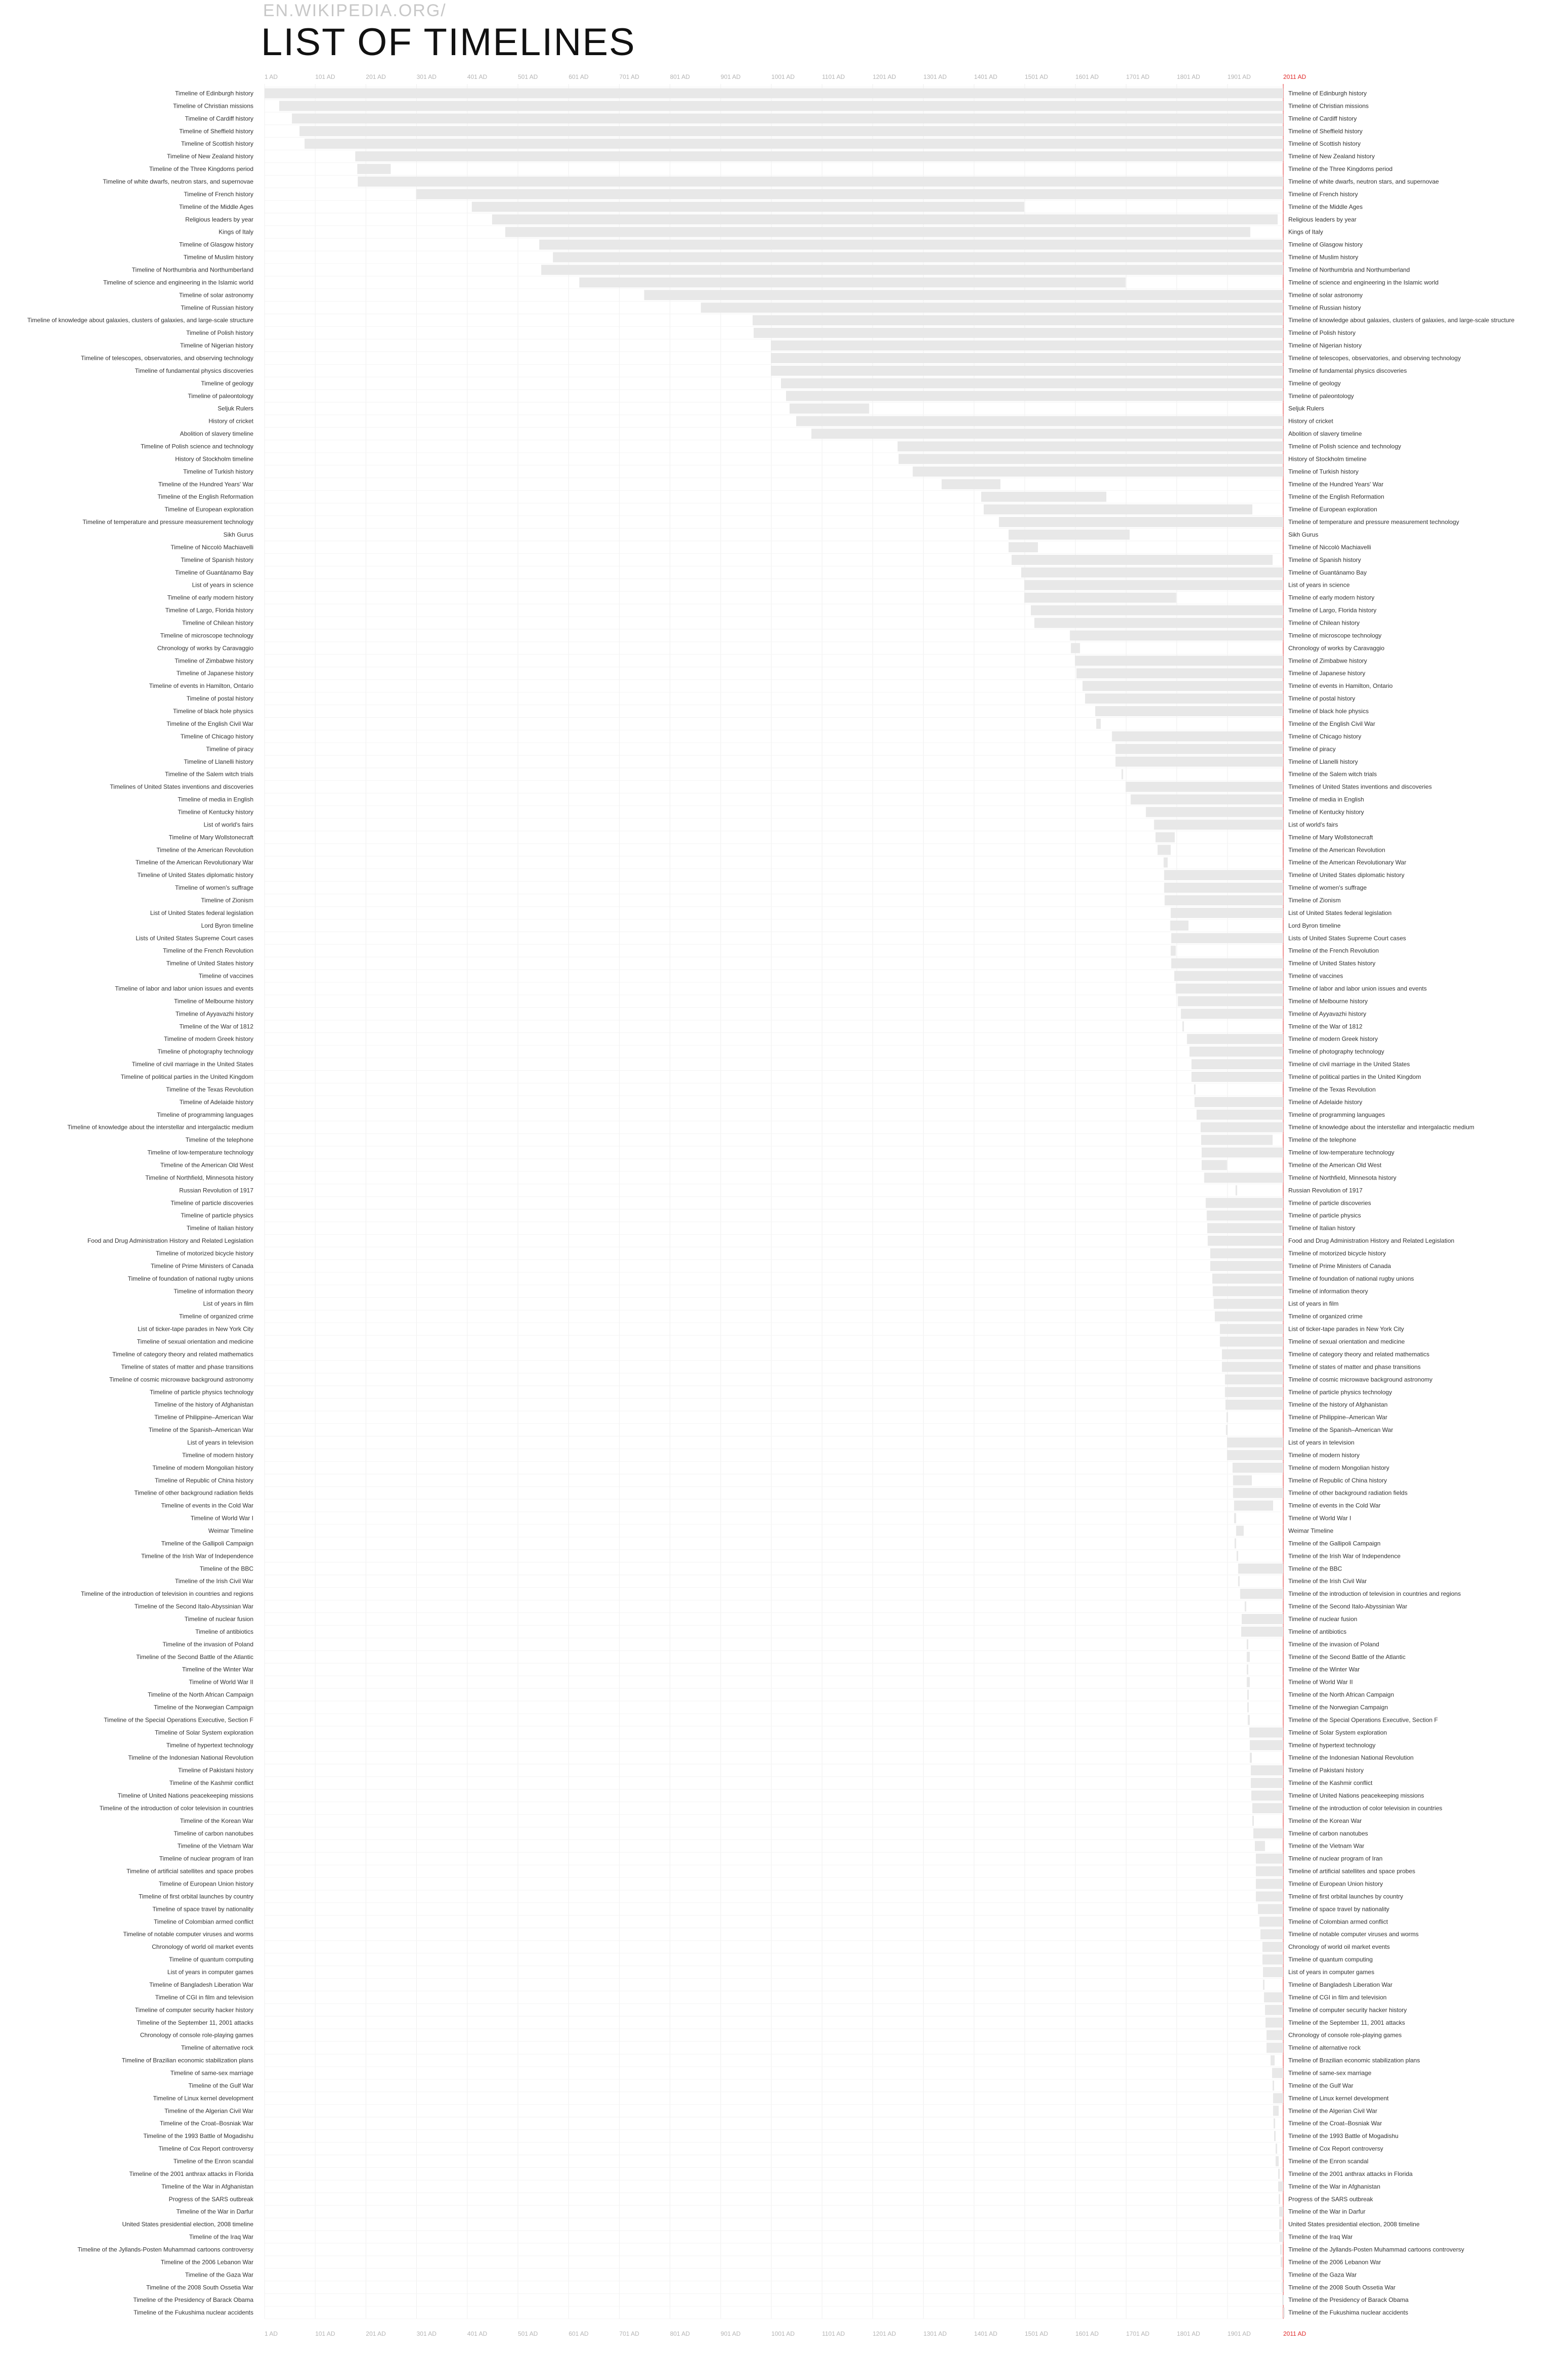 The height and width of the screenshot is (2357, 1568). Describe the element at coordinates (1326, 131) in the screenshot. I see `row-label-right: Timeline of Sheffield history` at that location.